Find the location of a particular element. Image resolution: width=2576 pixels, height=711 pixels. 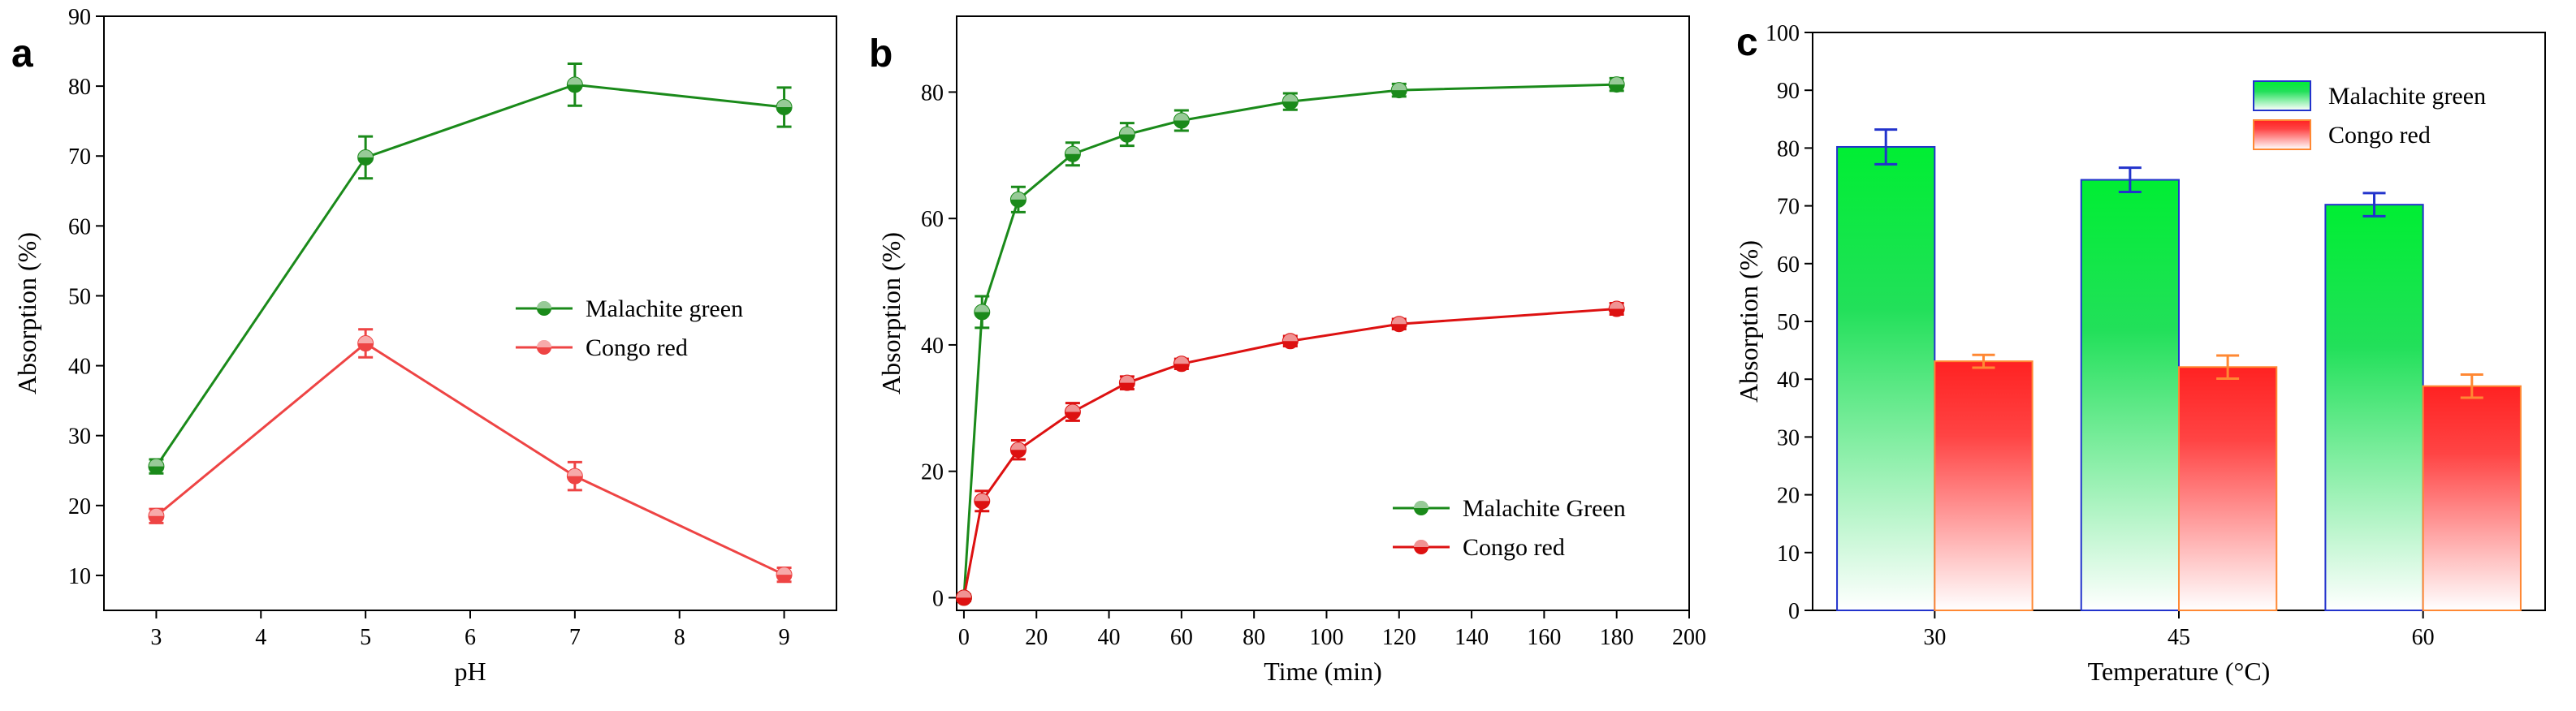

congo-red-line is located at coordinates (470, 459).